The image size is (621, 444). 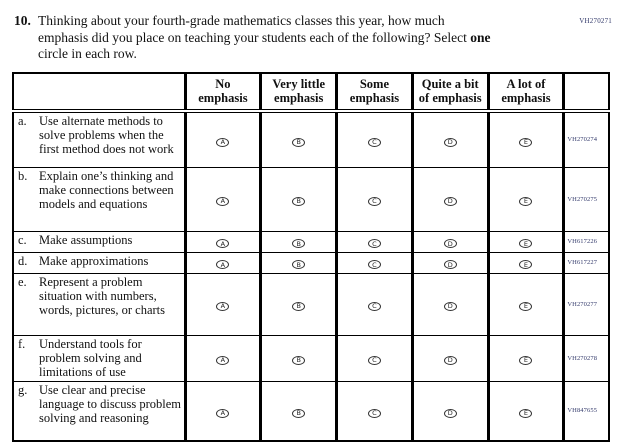 I want to click on column-header-2: Very little emphasis, so click(x=299, y=93).